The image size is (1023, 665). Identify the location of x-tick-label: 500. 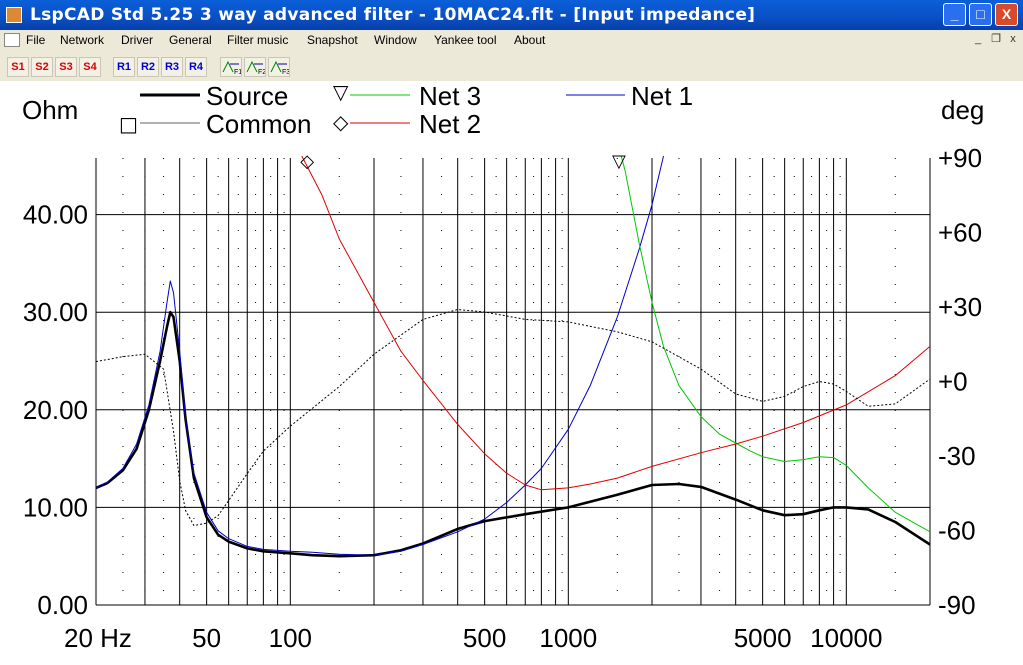
(484, 638).